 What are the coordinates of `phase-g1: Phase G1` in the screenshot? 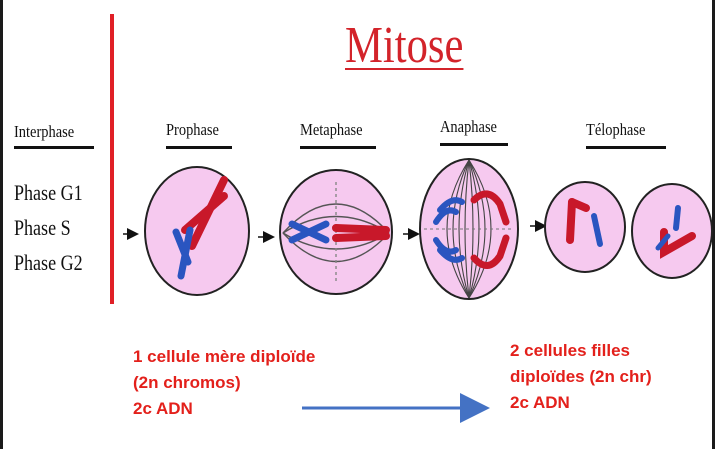 It's located at (48, 192).